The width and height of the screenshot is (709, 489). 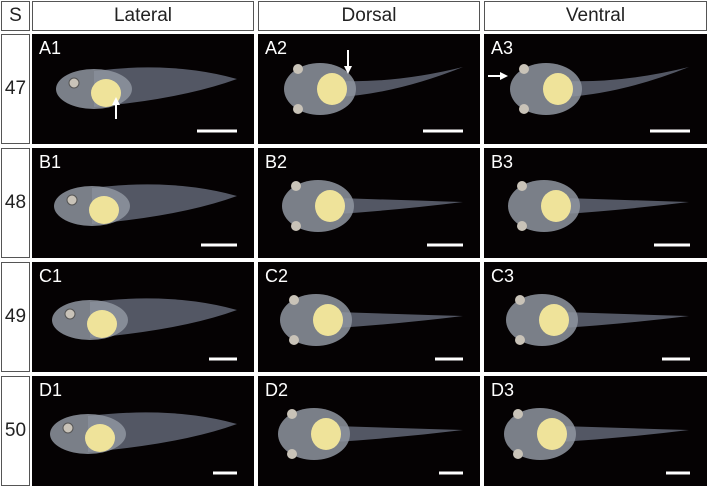 I want to click on image-panel: A1, so click(x=143, y=89).